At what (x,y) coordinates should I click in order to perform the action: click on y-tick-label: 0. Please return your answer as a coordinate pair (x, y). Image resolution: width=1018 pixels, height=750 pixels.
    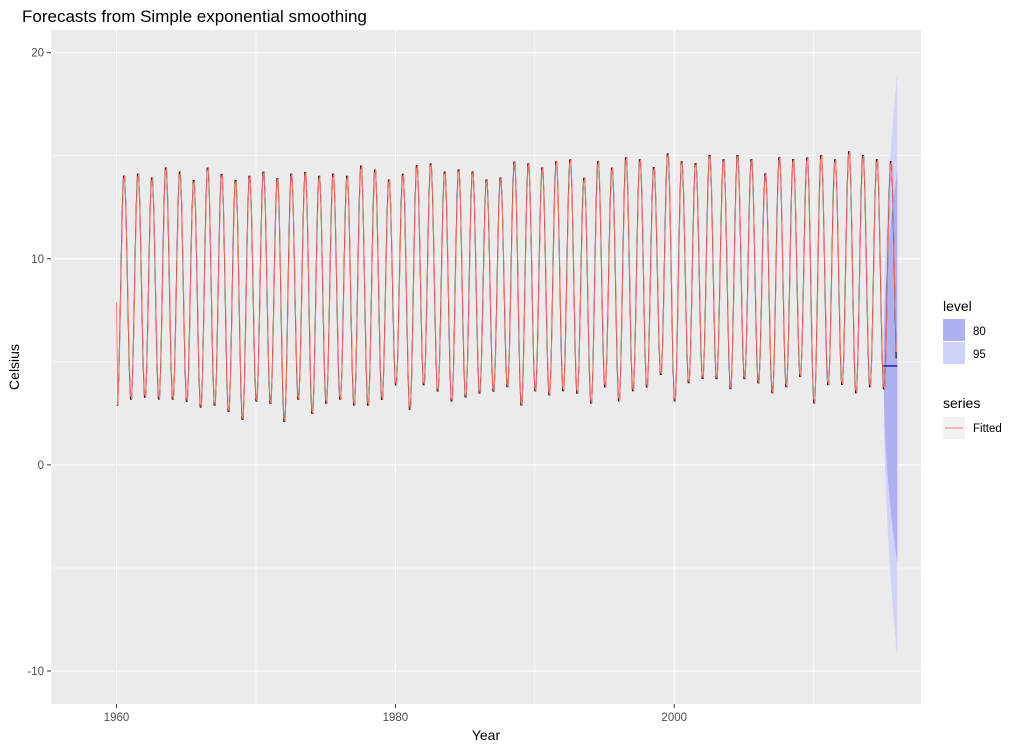
    Looking at the image, I should click on (41, 466).